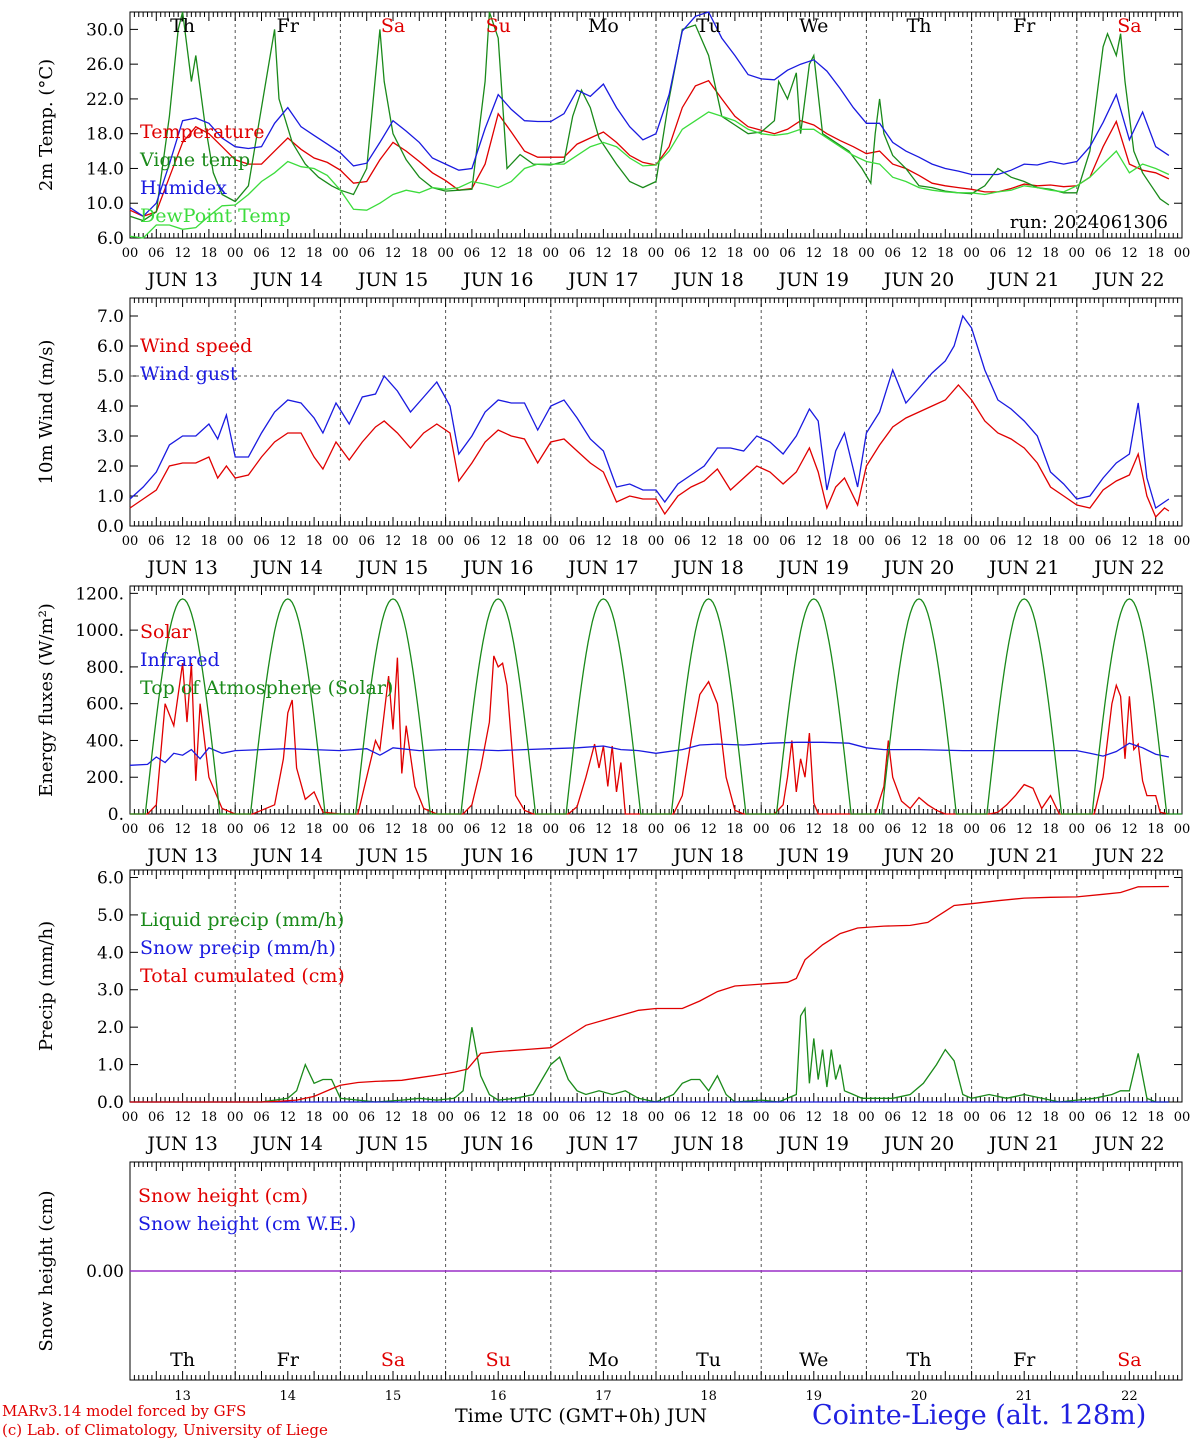  Describe the element at coordinates (814, 1394) in the screenshot. I see `day-number-label: 19` at that location.